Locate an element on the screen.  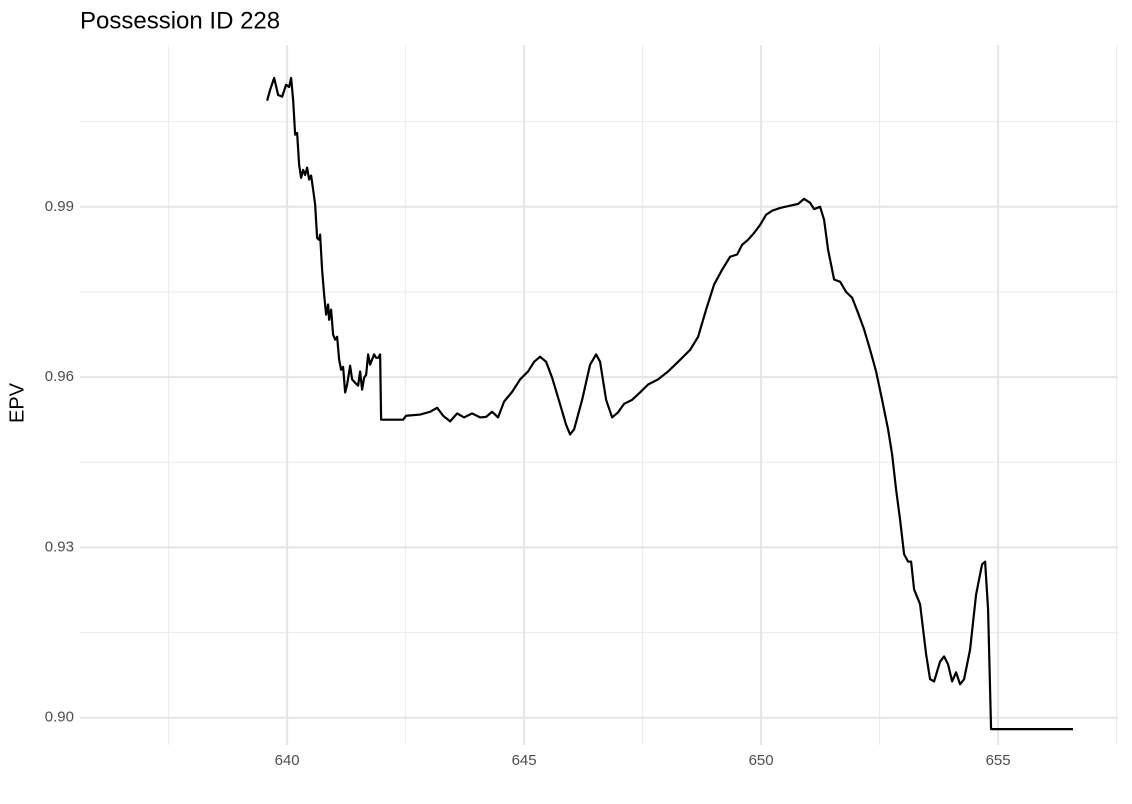
y-tick-label: 0.96 is located at coordinates (59, 376).